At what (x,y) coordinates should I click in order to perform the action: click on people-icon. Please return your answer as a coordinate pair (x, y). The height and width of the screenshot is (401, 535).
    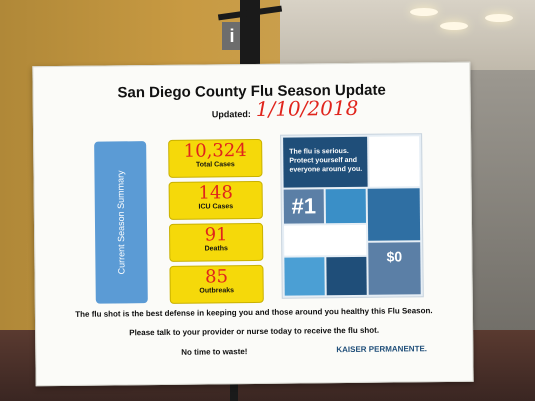
    Looking at the image, I should click on (345, 206).